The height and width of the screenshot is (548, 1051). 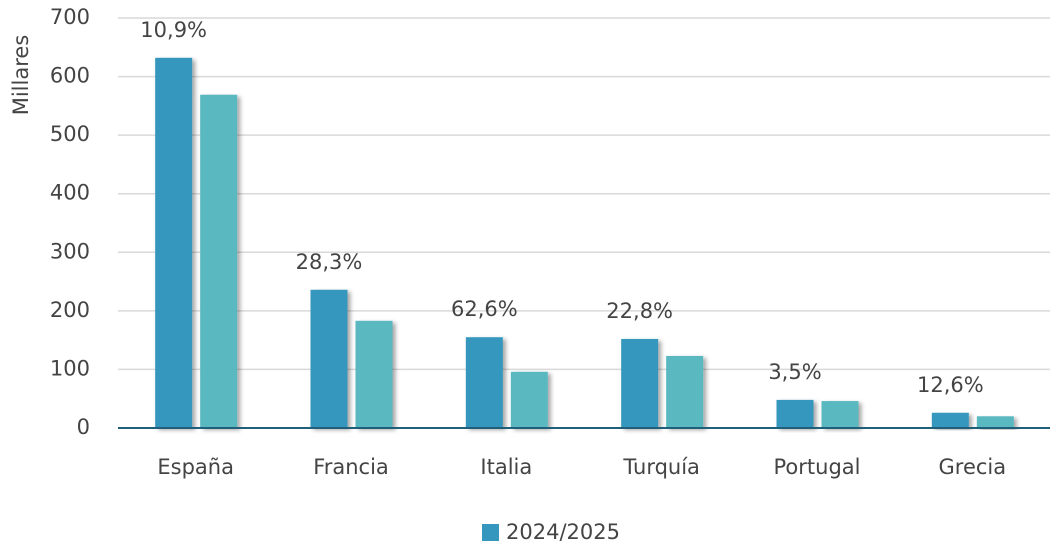 What do you see at coordinates (70, 251) in the screenshot?
I see `y-tick-label: 300` at bounding box center [70, 251].